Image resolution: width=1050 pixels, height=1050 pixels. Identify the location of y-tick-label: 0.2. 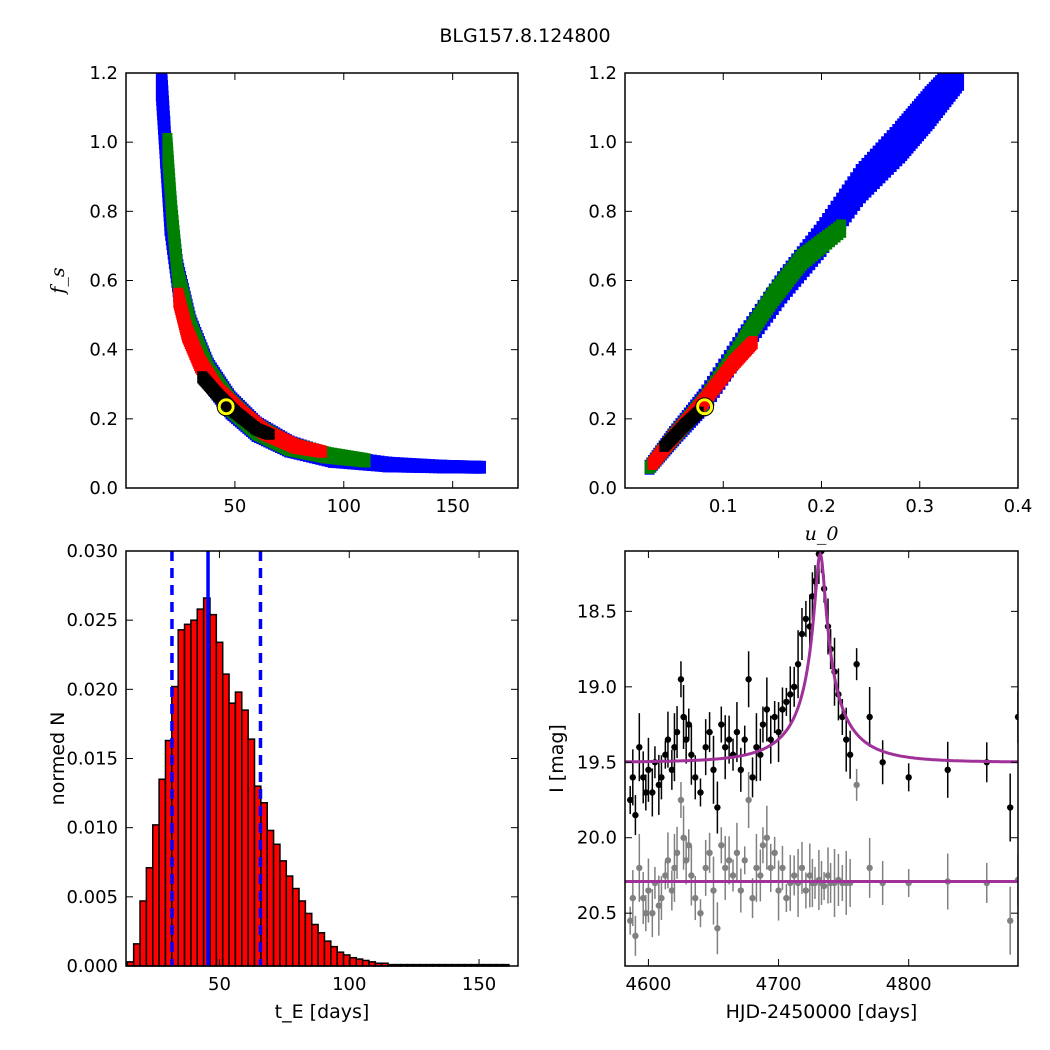
(103, 419).